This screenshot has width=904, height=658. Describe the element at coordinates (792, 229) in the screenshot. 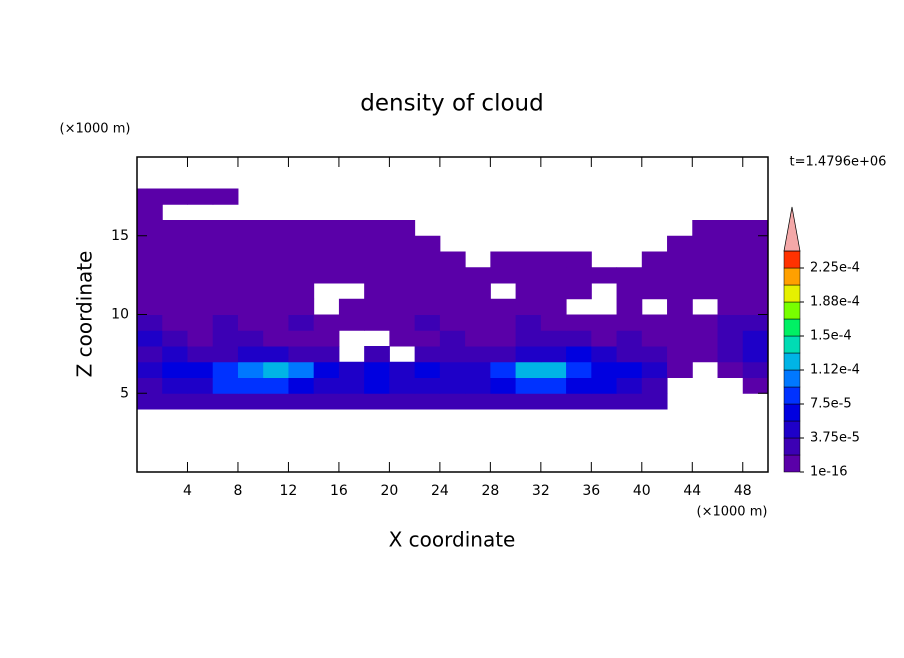

I see `colorbar-extend` at that location.